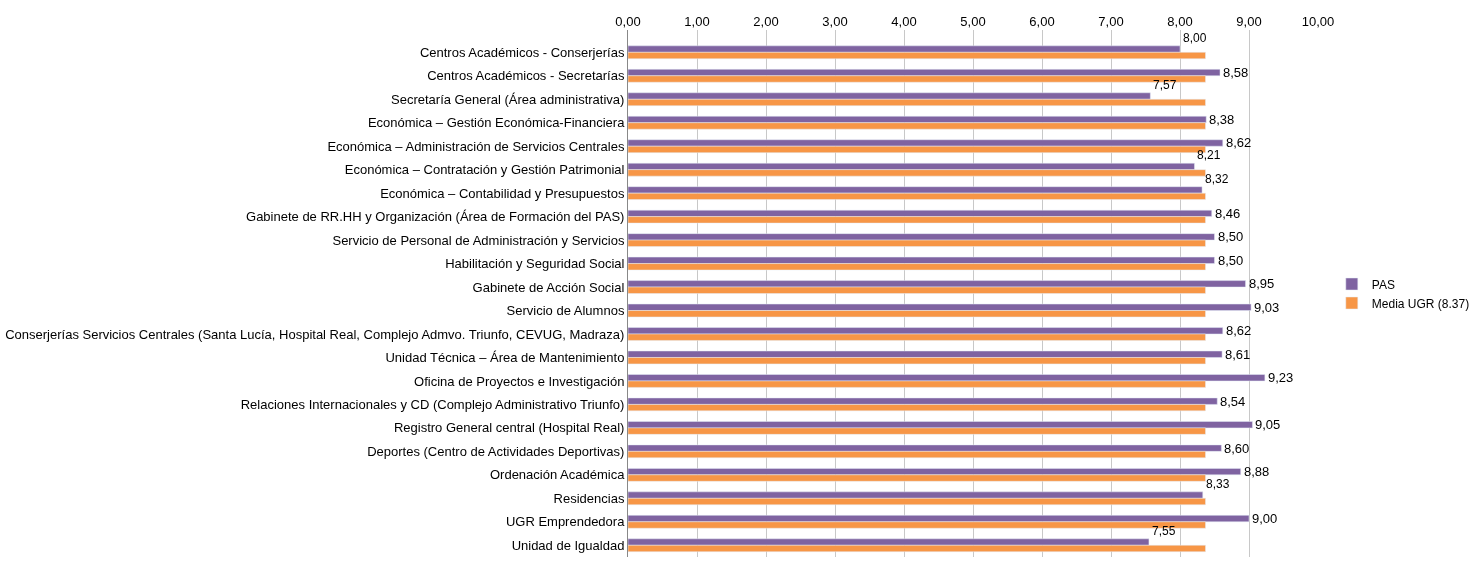  What do you see at coordinates (835, 22) in the screenshot?
I see `x-tick-label: 3,00` at bounding box center [835, 22].